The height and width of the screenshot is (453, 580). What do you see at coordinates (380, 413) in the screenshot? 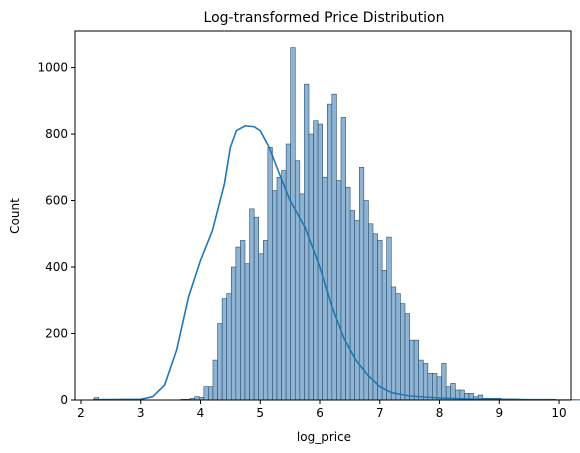
I see `x-tick-label: 7` at bounding box center [380, 413].